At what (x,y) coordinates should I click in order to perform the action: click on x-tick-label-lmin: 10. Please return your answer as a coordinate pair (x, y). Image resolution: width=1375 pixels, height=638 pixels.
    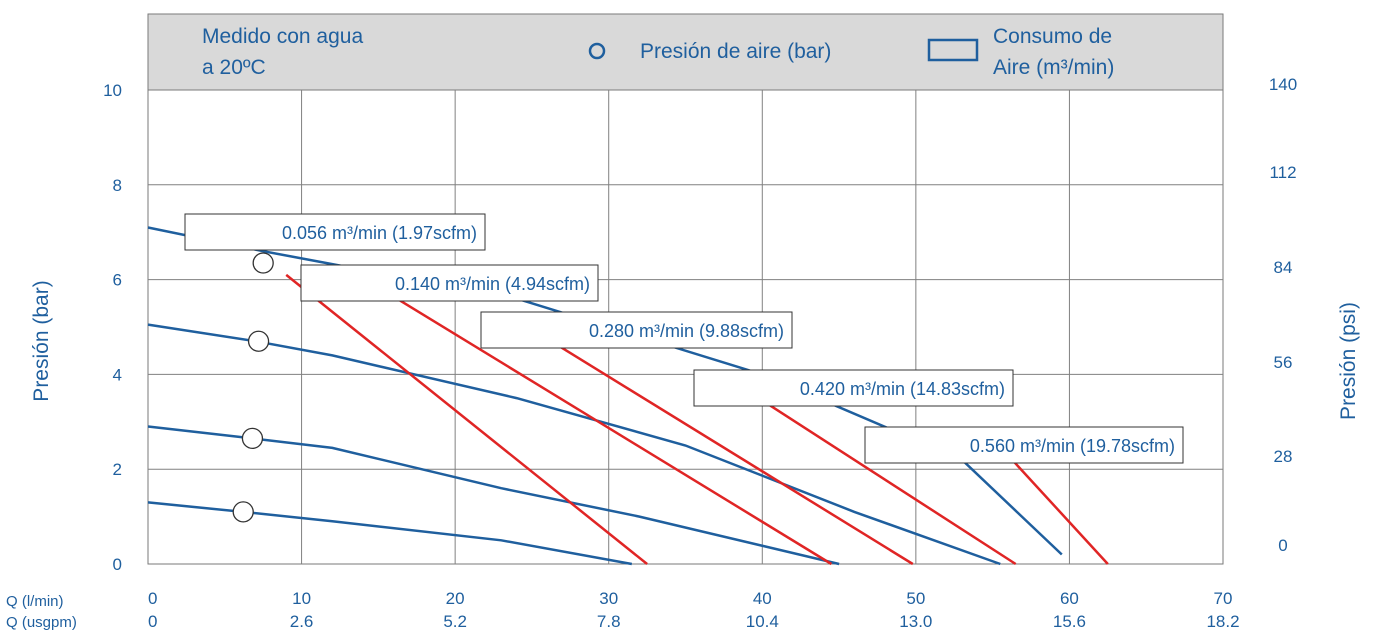
    Looking at the image, I should click on (301, 598).